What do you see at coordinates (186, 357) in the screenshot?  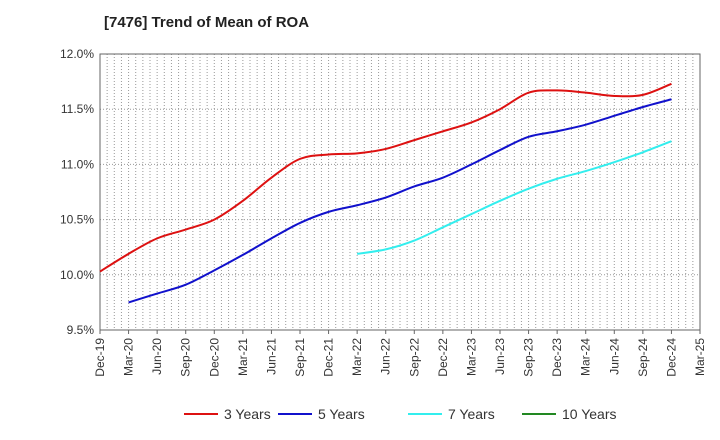 I see `x-tick-label: Sep-20` at bounding box center [186, 357].